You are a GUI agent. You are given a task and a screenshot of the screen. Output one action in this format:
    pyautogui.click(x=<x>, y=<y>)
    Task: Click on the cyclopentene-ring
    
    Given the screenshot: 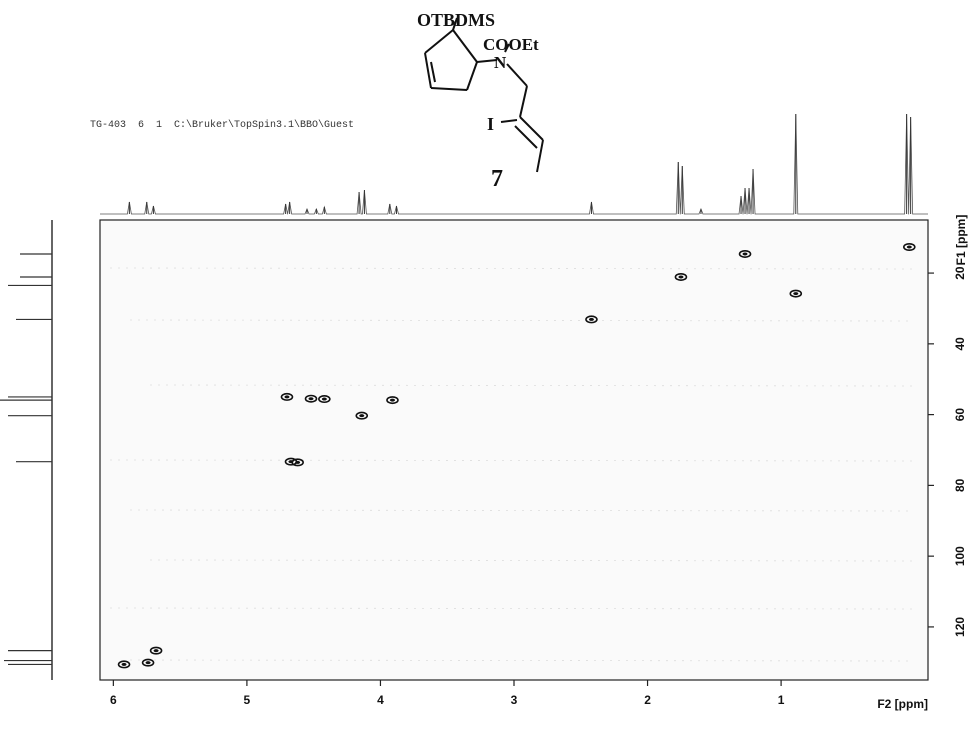 What is the action you would take?
    pyautogui.click(x=484, y=95)
    